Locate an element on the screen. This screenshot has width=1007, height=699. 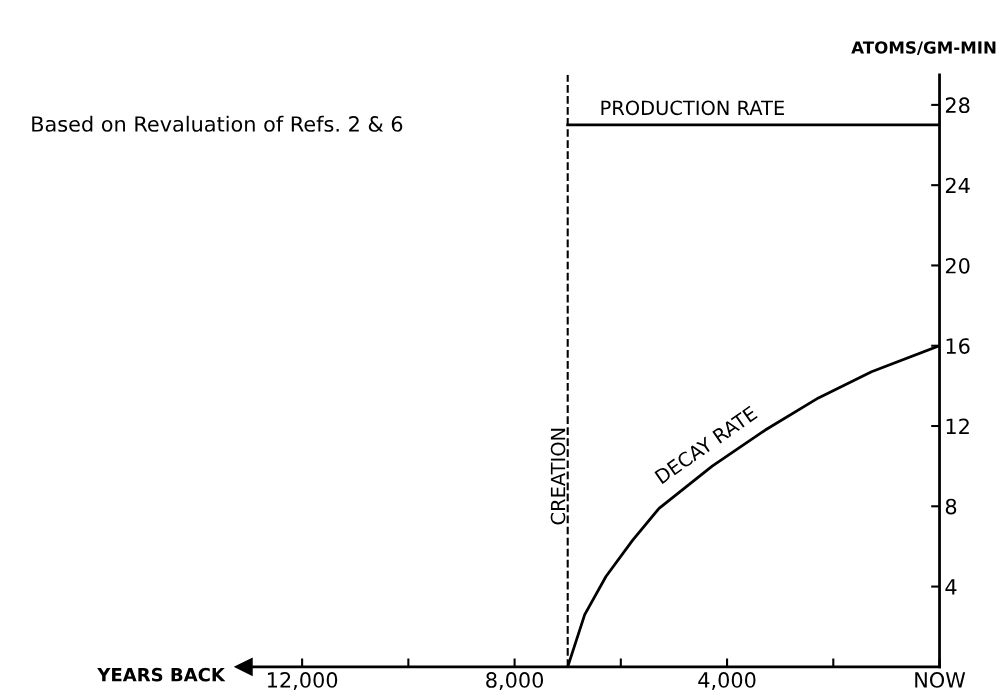
y-tick-label: 16 is located at coordinates (958, 346).